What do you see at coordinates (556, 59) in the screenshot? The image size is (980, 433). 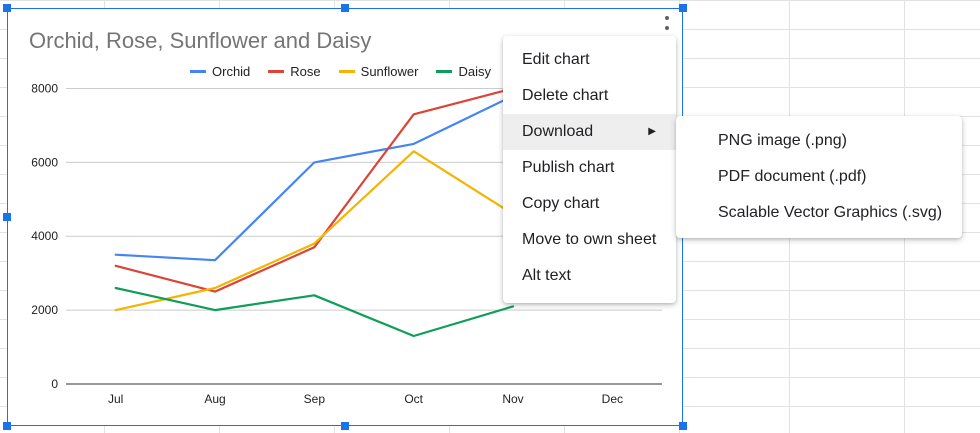 I see `menu-item-label: Edit chart` at bounding box center [556, 59].